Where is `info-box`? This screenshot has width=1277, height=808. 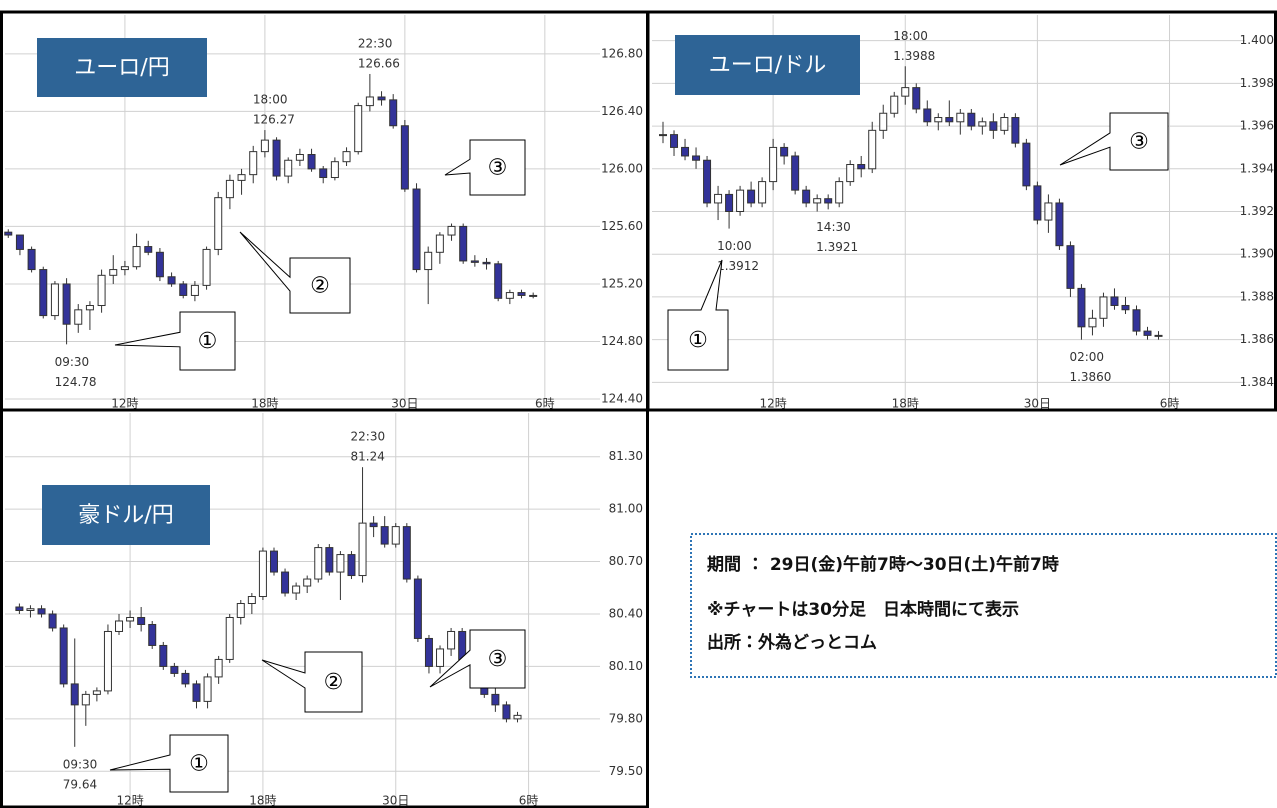 info-box is located at coordinates (983, 605).